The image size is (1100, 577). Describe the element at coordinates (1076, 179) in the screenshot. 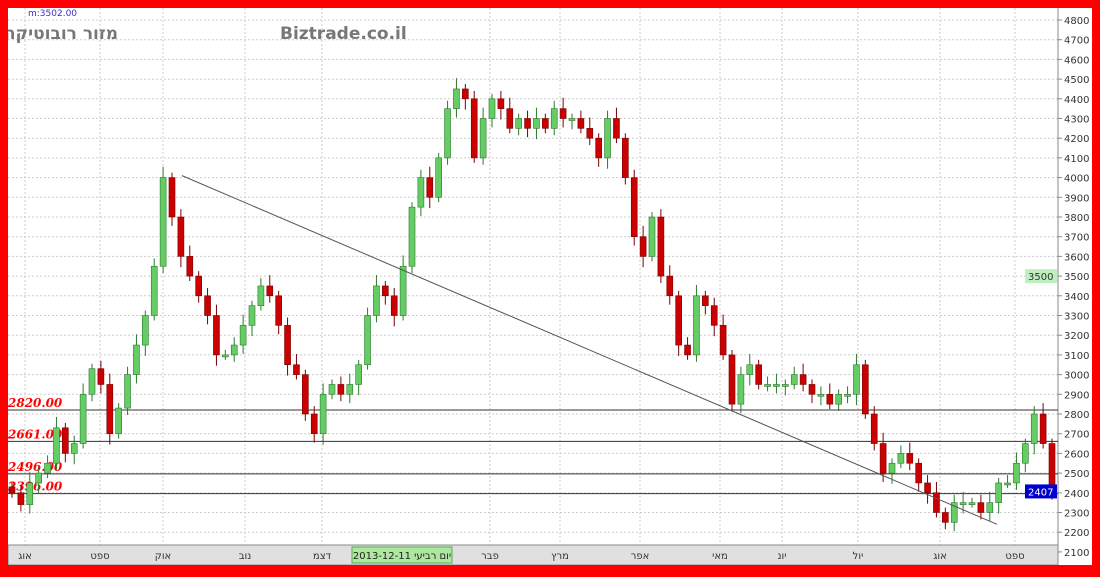

I see `y-tick-label: 4000` at that location.